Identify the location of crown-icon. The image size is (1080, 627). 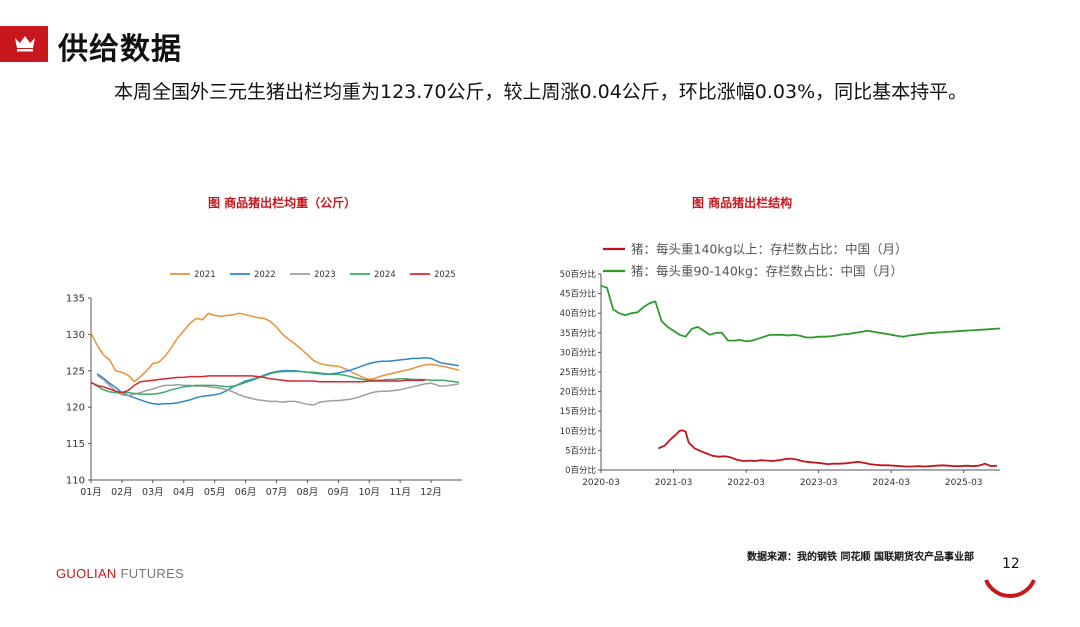
(25, 44).